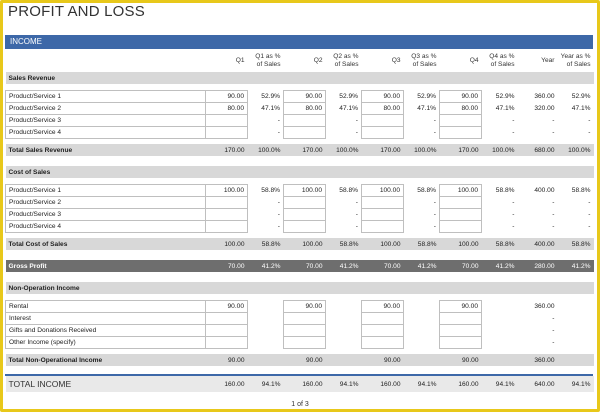 The width and height of the screenshot is (600, 412). I want to click on line-item-label: Interest, so click(105, 318).